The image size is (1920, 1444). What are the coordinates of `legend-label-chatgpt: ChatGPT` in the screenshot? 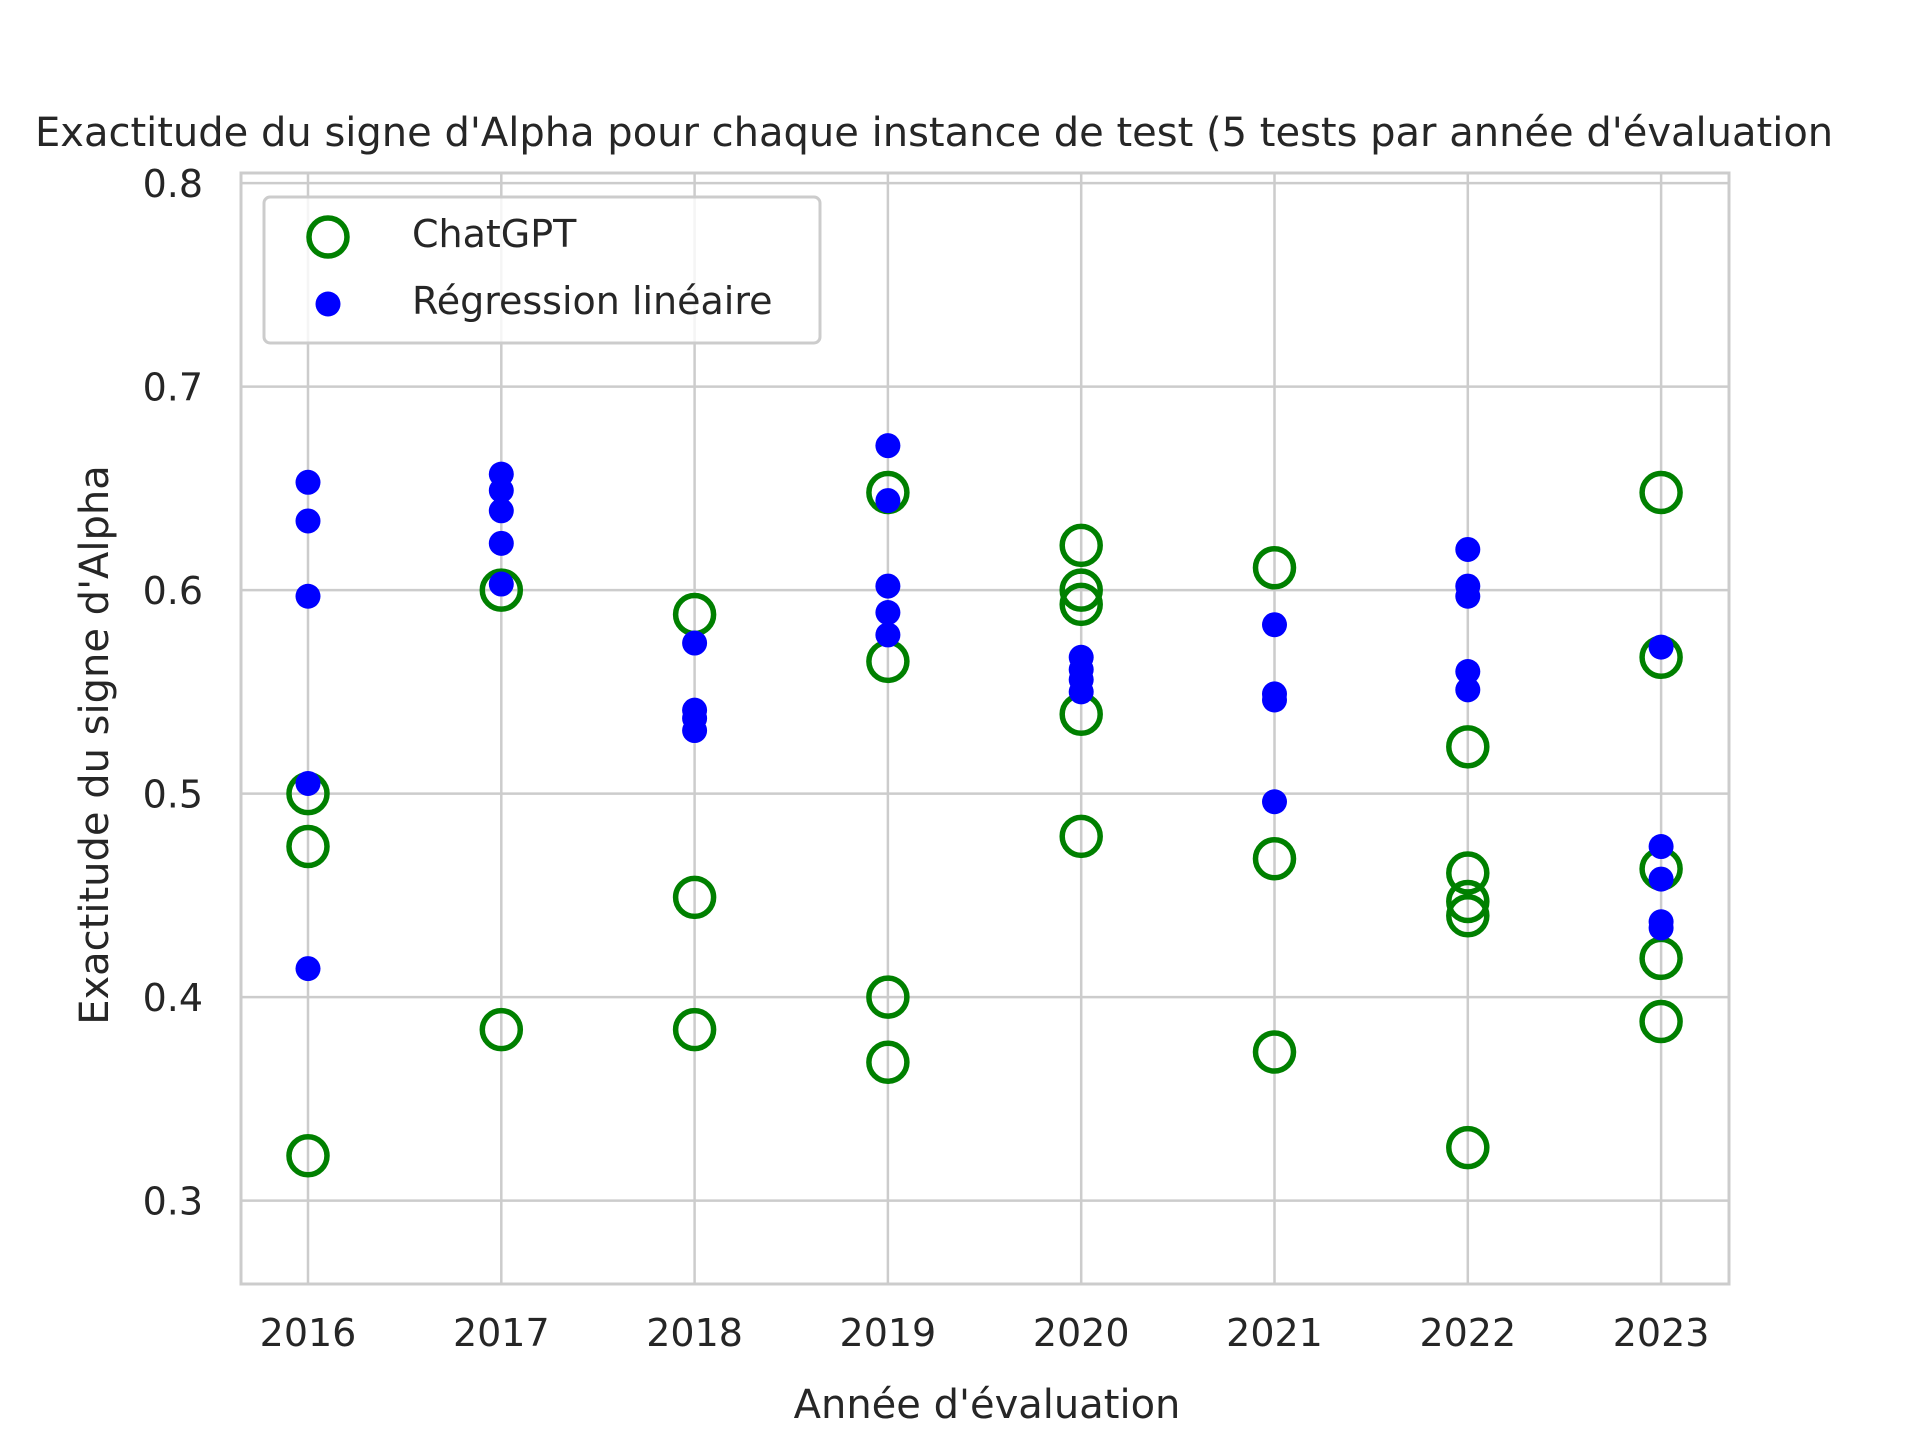 It's located at (494, 234).